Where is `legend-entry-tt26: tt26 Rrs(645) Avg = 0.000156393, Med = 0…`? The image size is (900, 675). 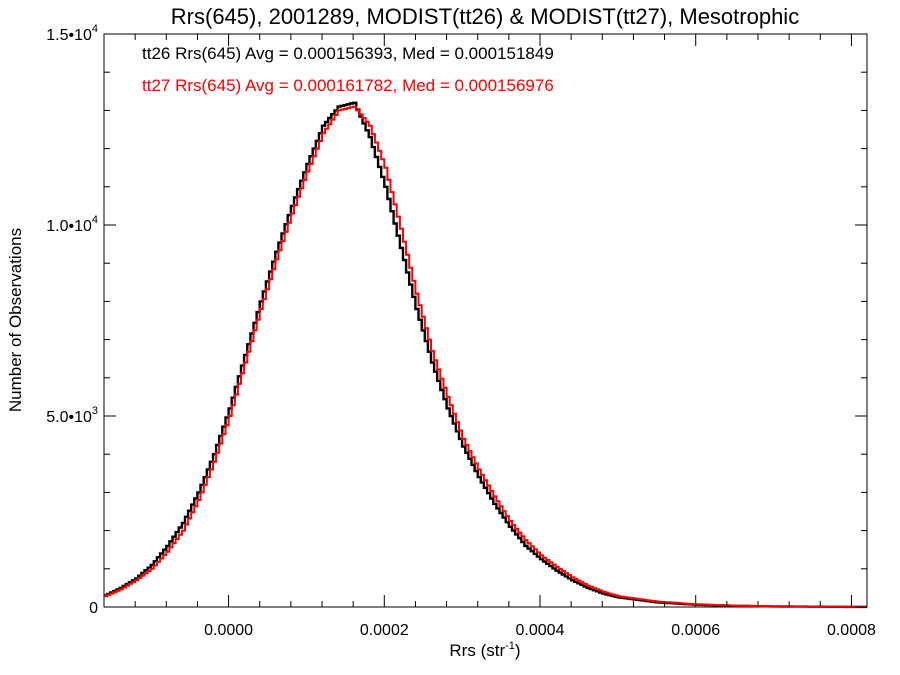 legend-entry-tt26: tt26 Rrs(645) Avg = 0.000156393, Med = 0… is located at coordinates (348, 53).